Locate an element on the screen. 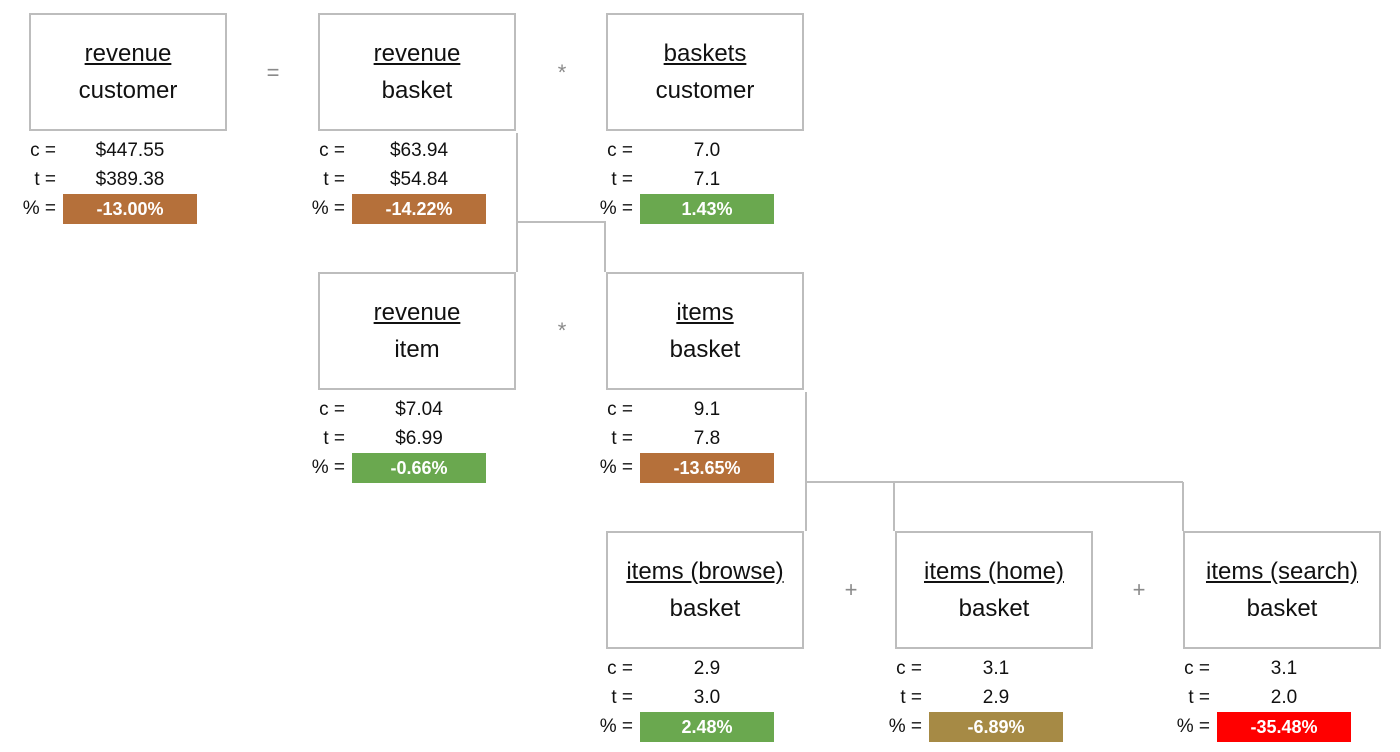 This screenshot has width=1400, height=752. control-value: $7.04 is located at coordinates (419, 409).